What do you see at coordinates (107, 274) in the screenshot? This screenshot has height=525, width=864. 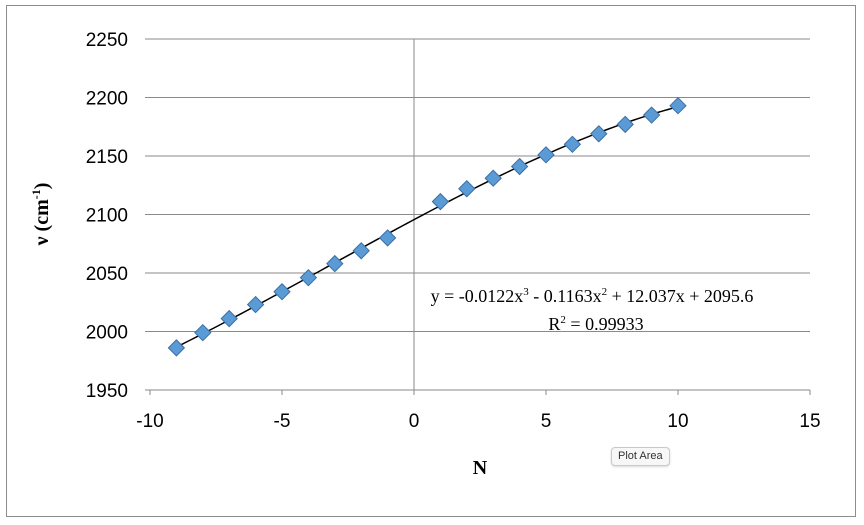 I see `y-tick-label-2: 2050` at bounding box center [107, 274].